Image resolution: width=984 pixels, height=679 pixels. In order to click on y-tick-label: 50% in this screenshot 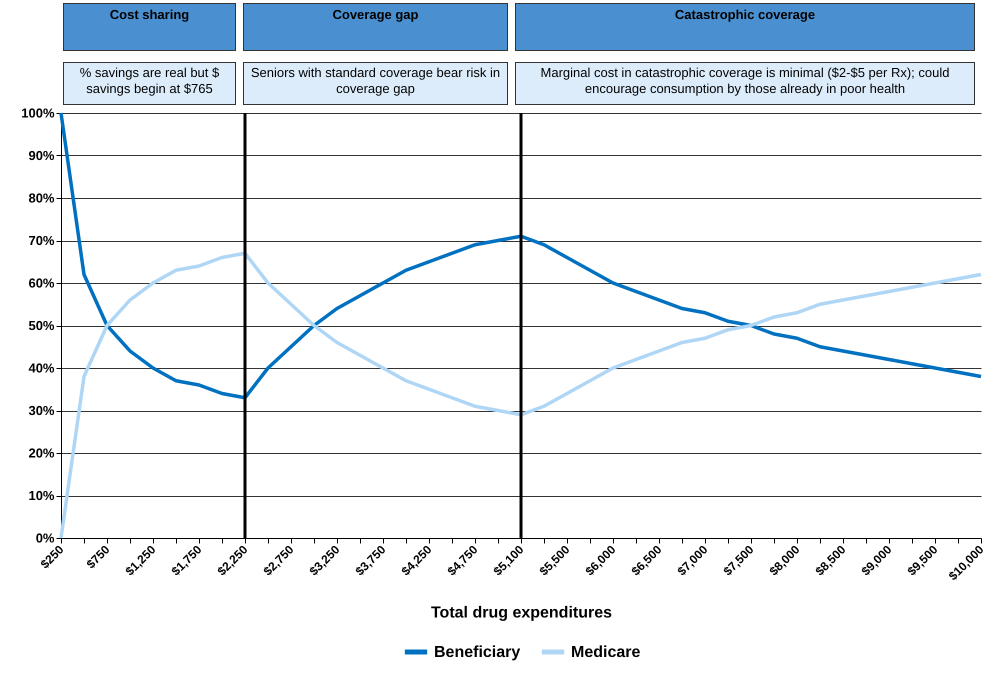, I will do `click(41, 325)`.